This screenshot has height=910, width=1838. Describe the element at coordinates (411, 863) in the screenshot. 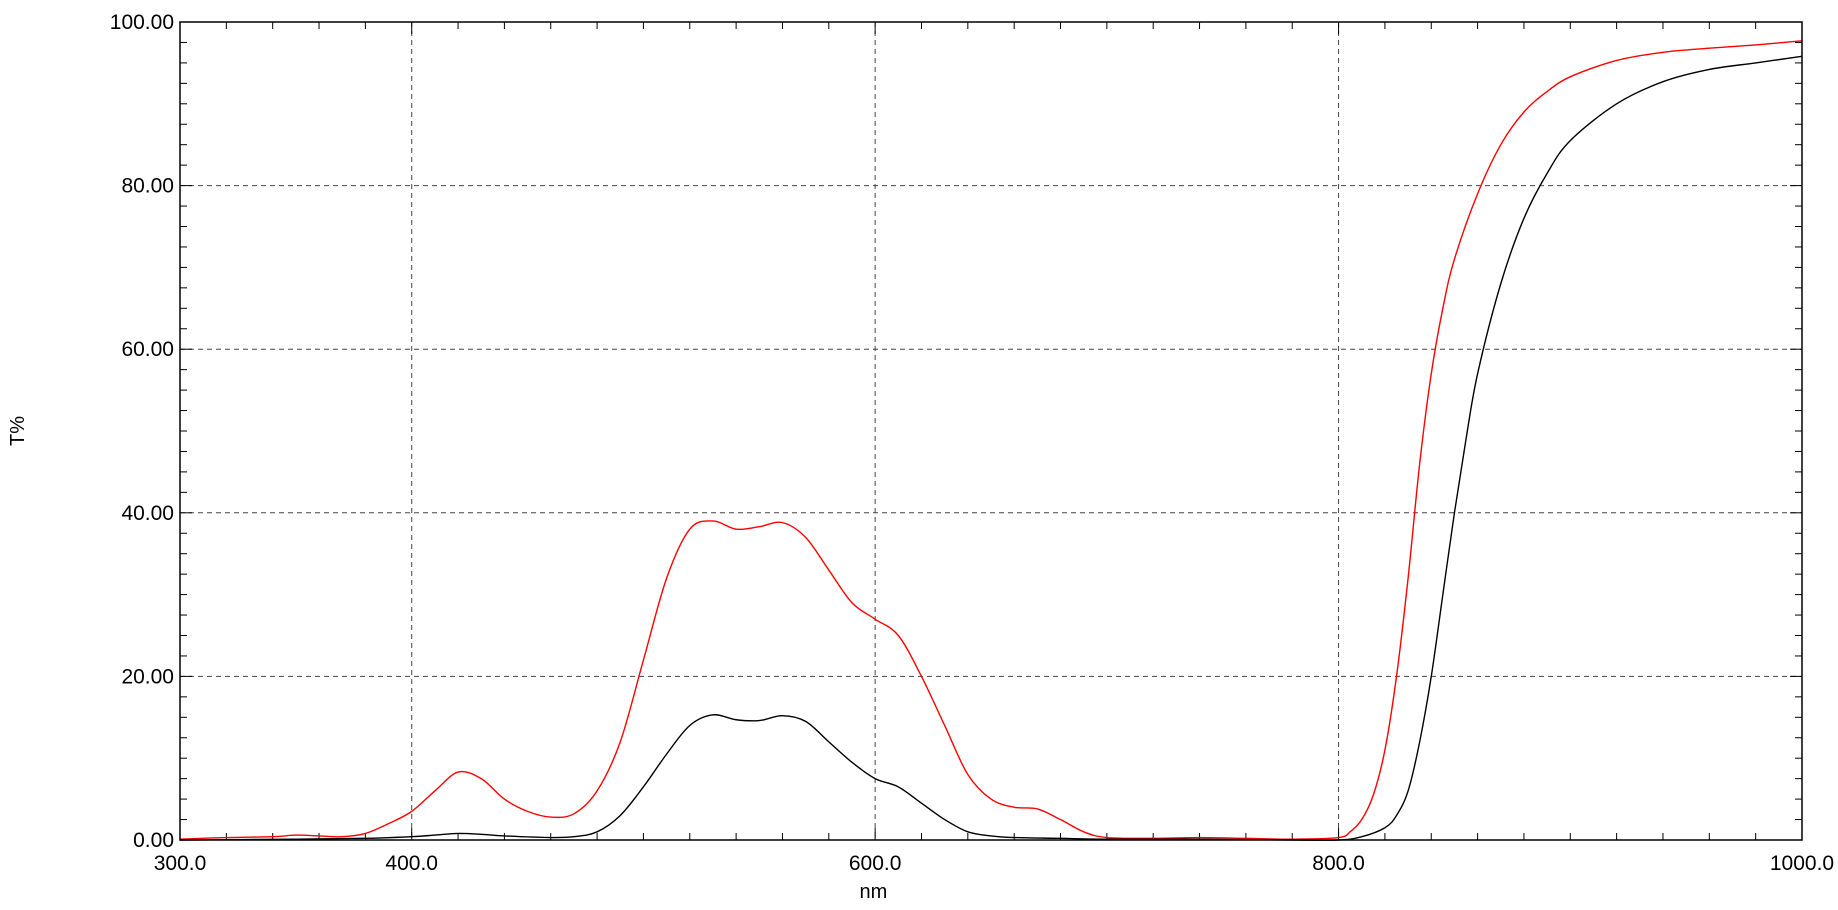

I see `x-tick-label: 400.0` at that location.